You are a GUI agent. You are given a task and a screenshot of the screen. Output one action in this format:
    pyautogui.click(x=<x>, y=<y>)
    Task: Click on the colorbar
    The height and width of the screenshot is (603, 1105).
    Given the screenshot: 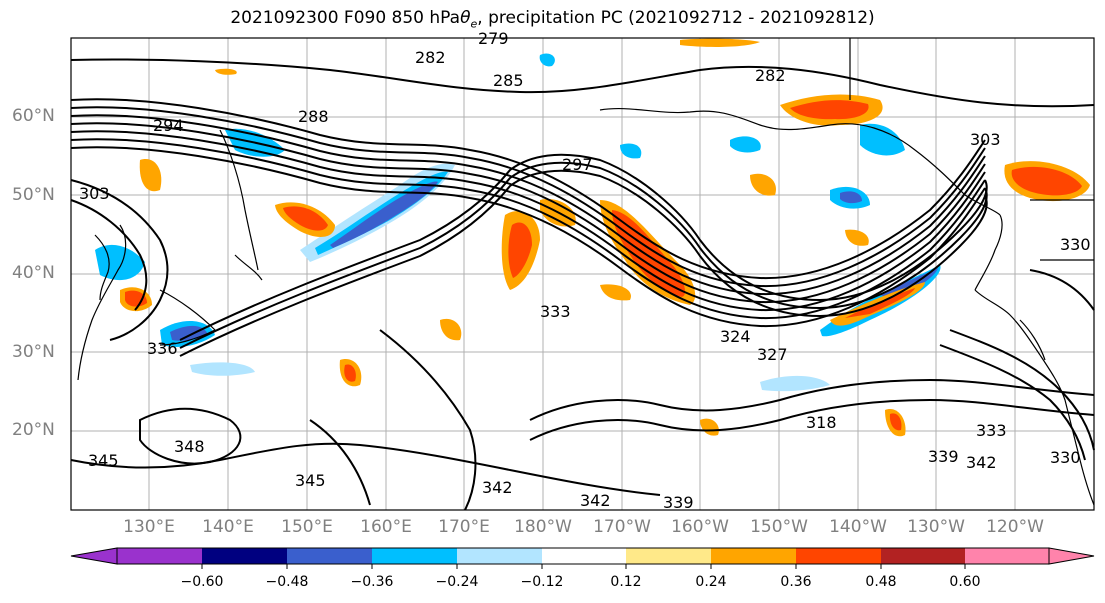 What is the action you would take?
    pyautogui.click(x=582, y=558)
    